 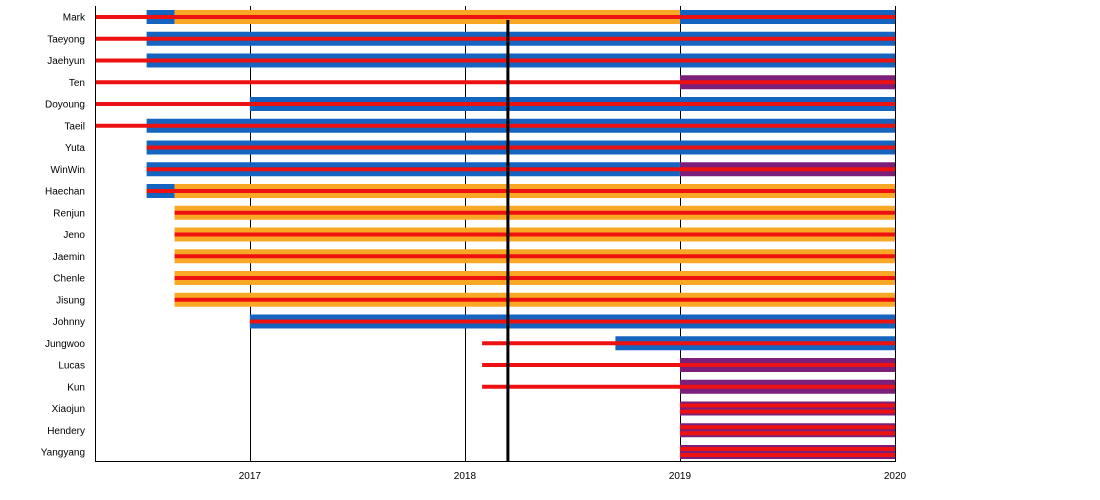 I want to click on tick-label-2019: 2019, so click(x=680, y=476).